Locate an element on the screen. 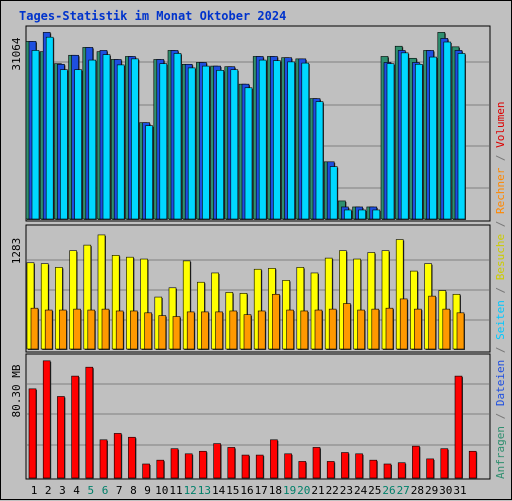 The width and height of the screenshot is (512, 501). y-axis-label: 31064 is located at coordinates (16, 53).